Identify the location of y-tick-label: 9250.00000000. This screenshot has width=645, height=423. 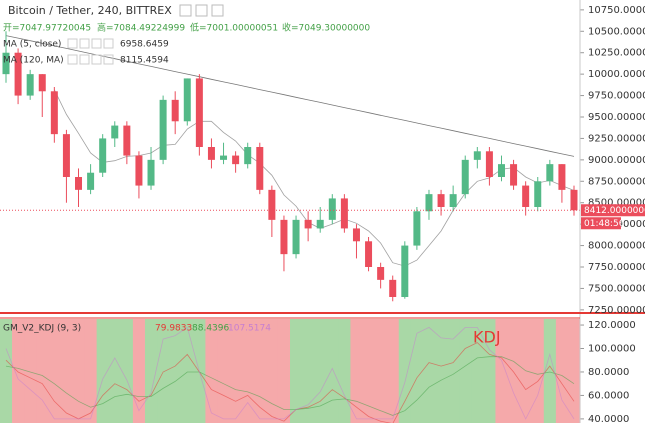
(616, 138).